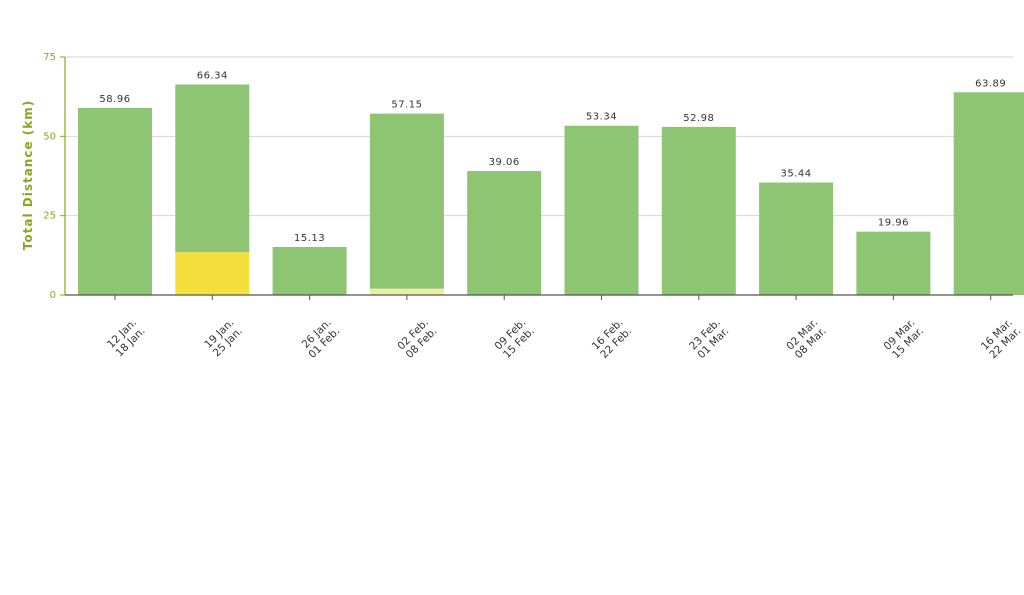 Image resolution: width=1024 pixels, height=595 pixels. What do you see at coordinates (126, 338) in the screenshot?
I see `x-tick-label: 12 Jan.18 Jan.` at bounding box center [126, 338].